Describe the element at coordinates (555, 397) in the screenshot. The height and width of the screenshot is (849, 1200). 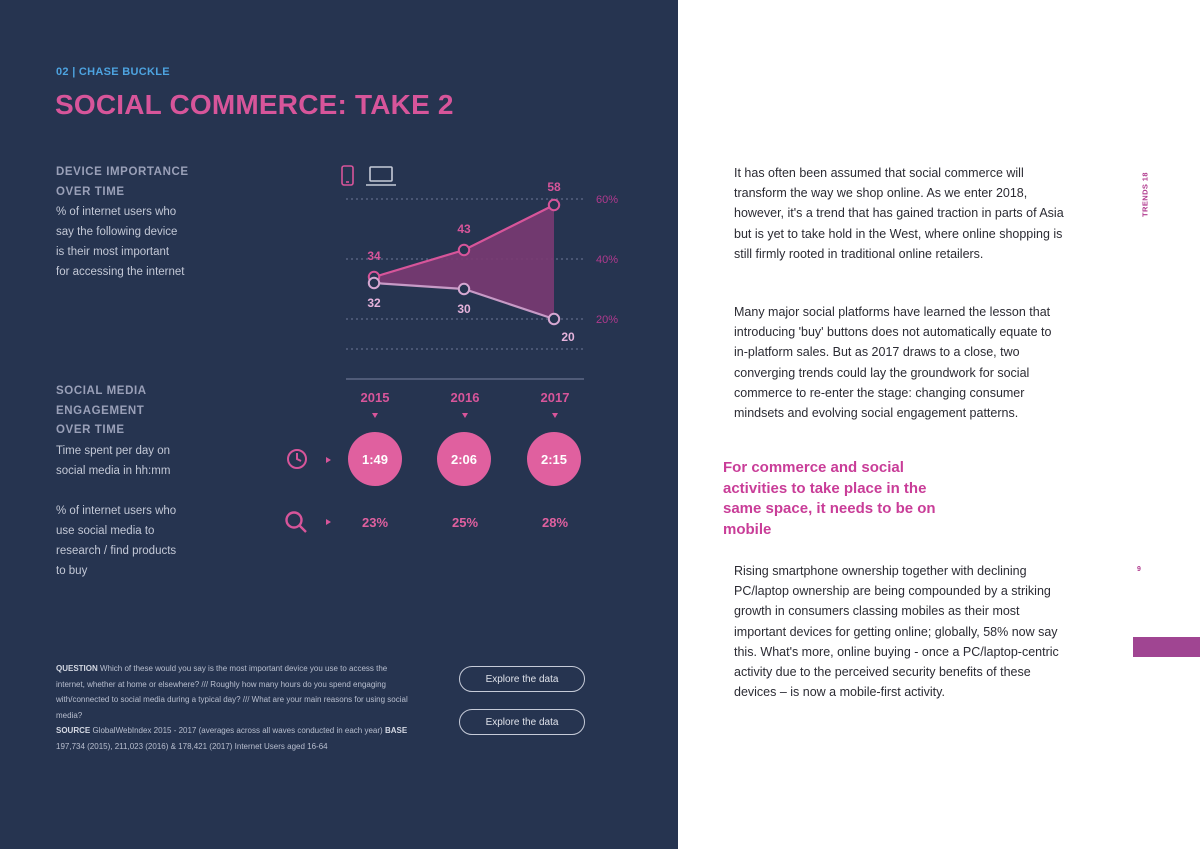
I see `year-label: 2017` at that location.